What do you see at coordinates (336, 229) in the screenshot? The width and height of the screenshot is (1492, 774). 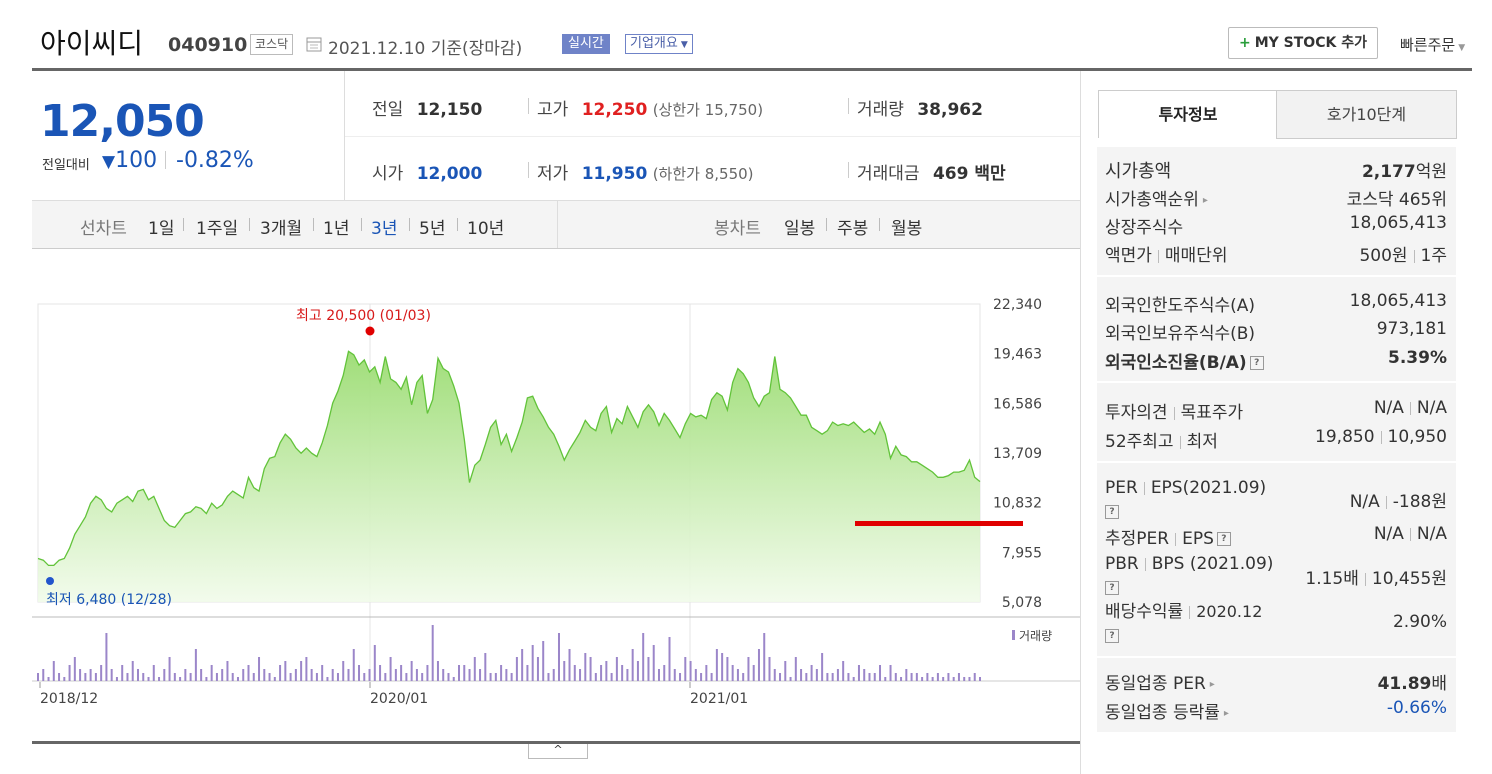 I see `tab-1y: 1년` at bounding box center [336, 229].